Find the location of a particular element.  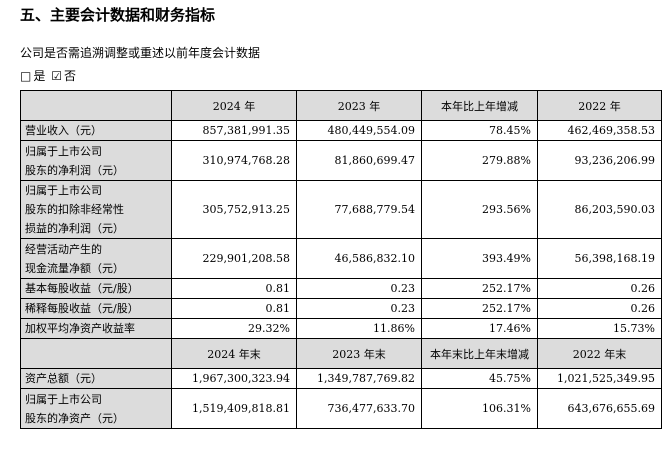

header-cell: 2022 年末 is located at coordinates (599, 353).